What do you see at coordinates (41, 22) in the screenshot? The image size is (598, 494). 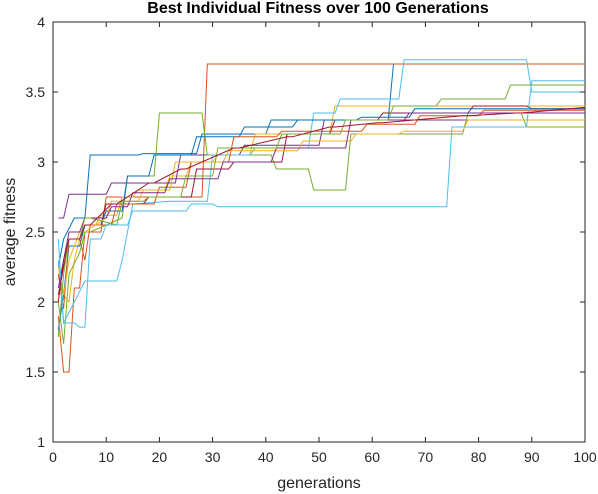 I see `y-tick-label: 4` at bounding box center [41, 22].